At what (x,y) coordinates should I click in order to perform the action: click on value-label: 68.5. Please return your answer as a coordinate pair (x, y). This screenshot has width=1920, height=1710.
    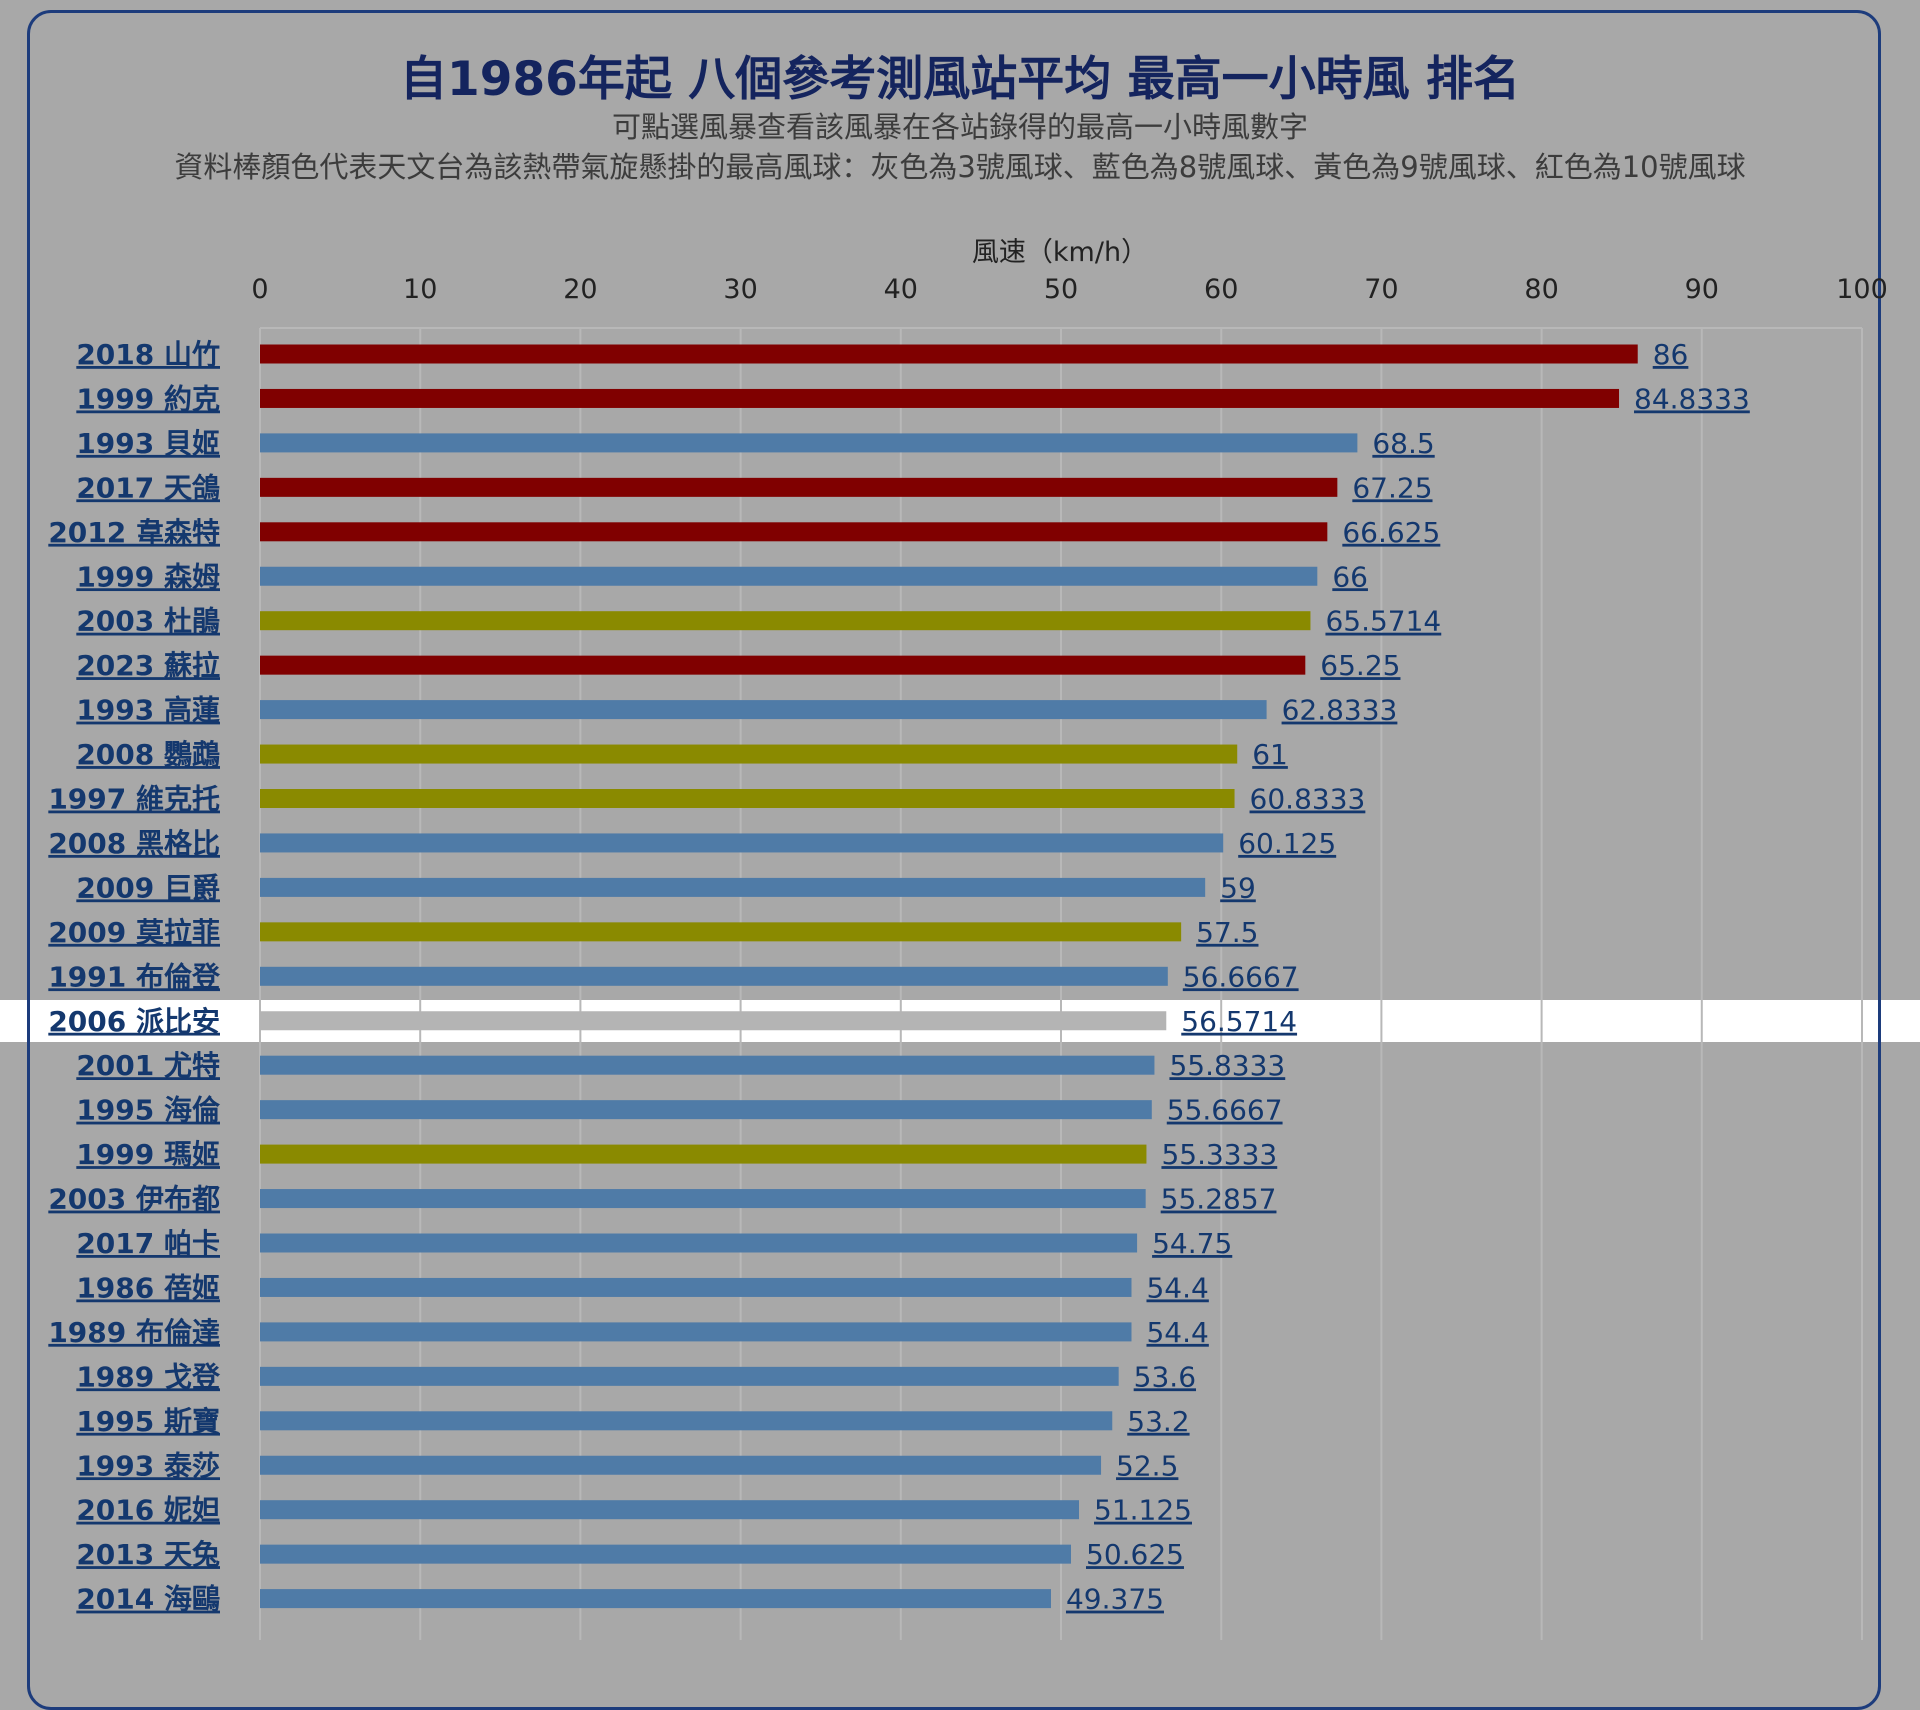
    Looking at the image, I should click on (1403, 443).